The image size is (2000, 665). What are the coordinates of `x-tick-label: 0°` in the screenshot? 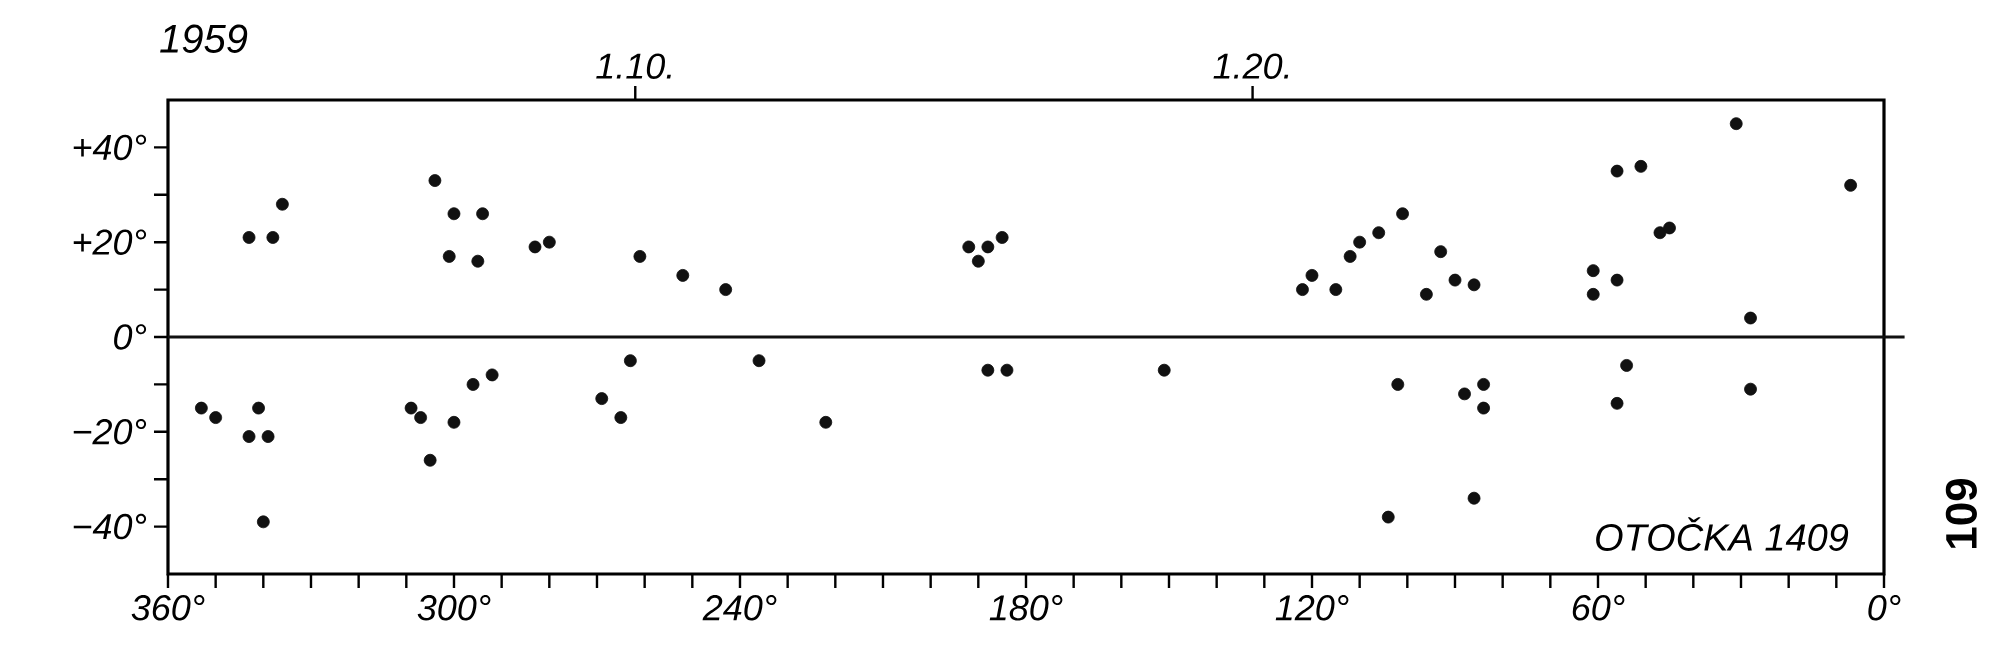 It's located at (1884, 608).